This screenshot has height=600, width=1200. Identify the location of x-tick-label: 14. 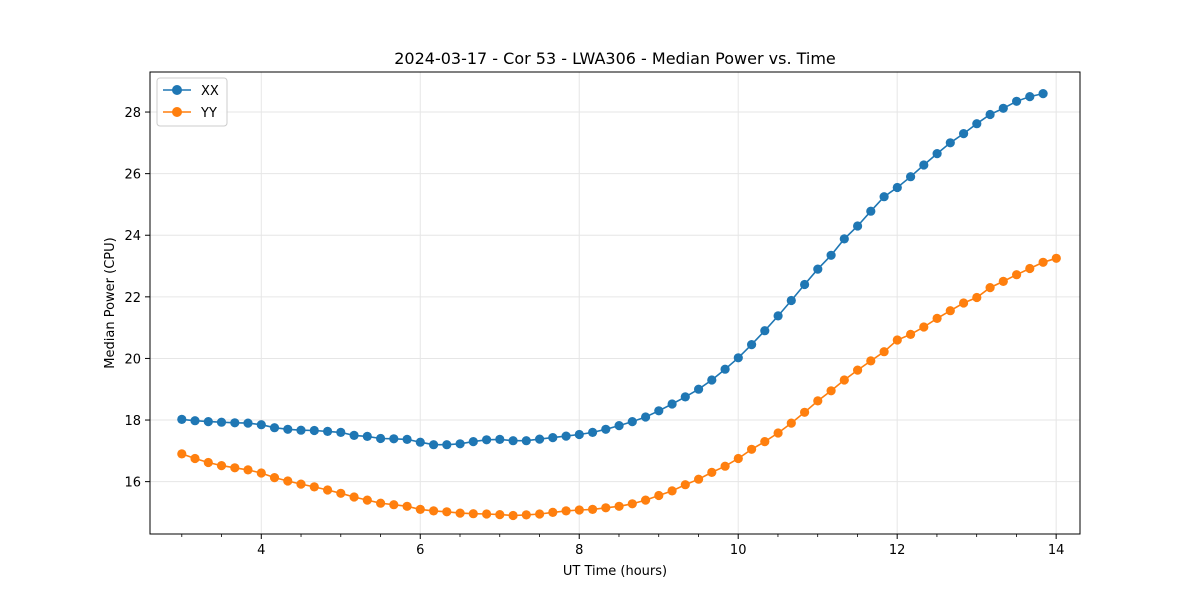
(1056, 550).